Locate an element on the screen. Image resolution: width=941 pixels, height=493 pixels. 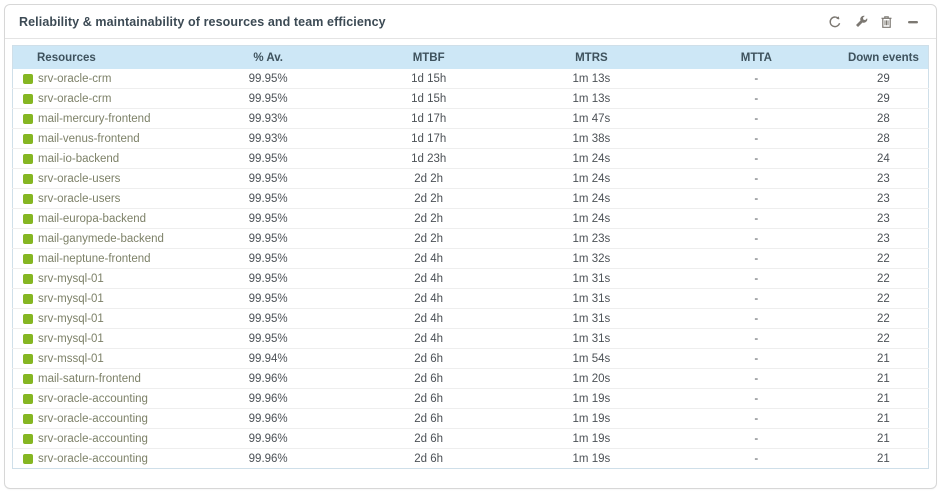
column-header-resource: Resources is located at coordinates (100, 57).